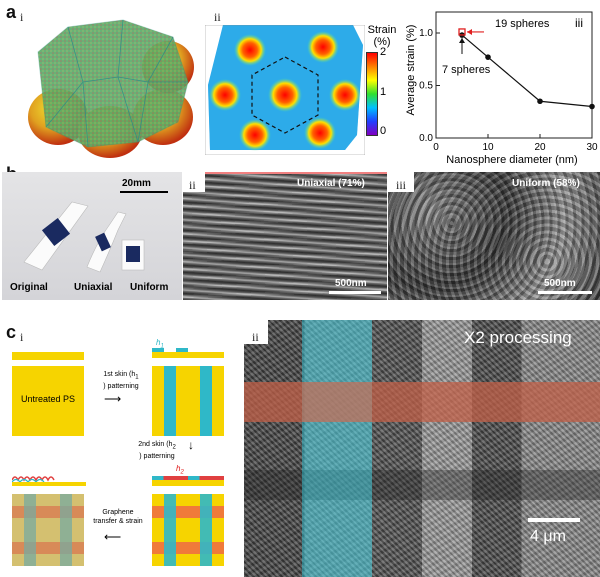 The width and height of the screenshot is (600, 577). I want to click on step3-arrow-icon: ⟵, so click(113, 537).